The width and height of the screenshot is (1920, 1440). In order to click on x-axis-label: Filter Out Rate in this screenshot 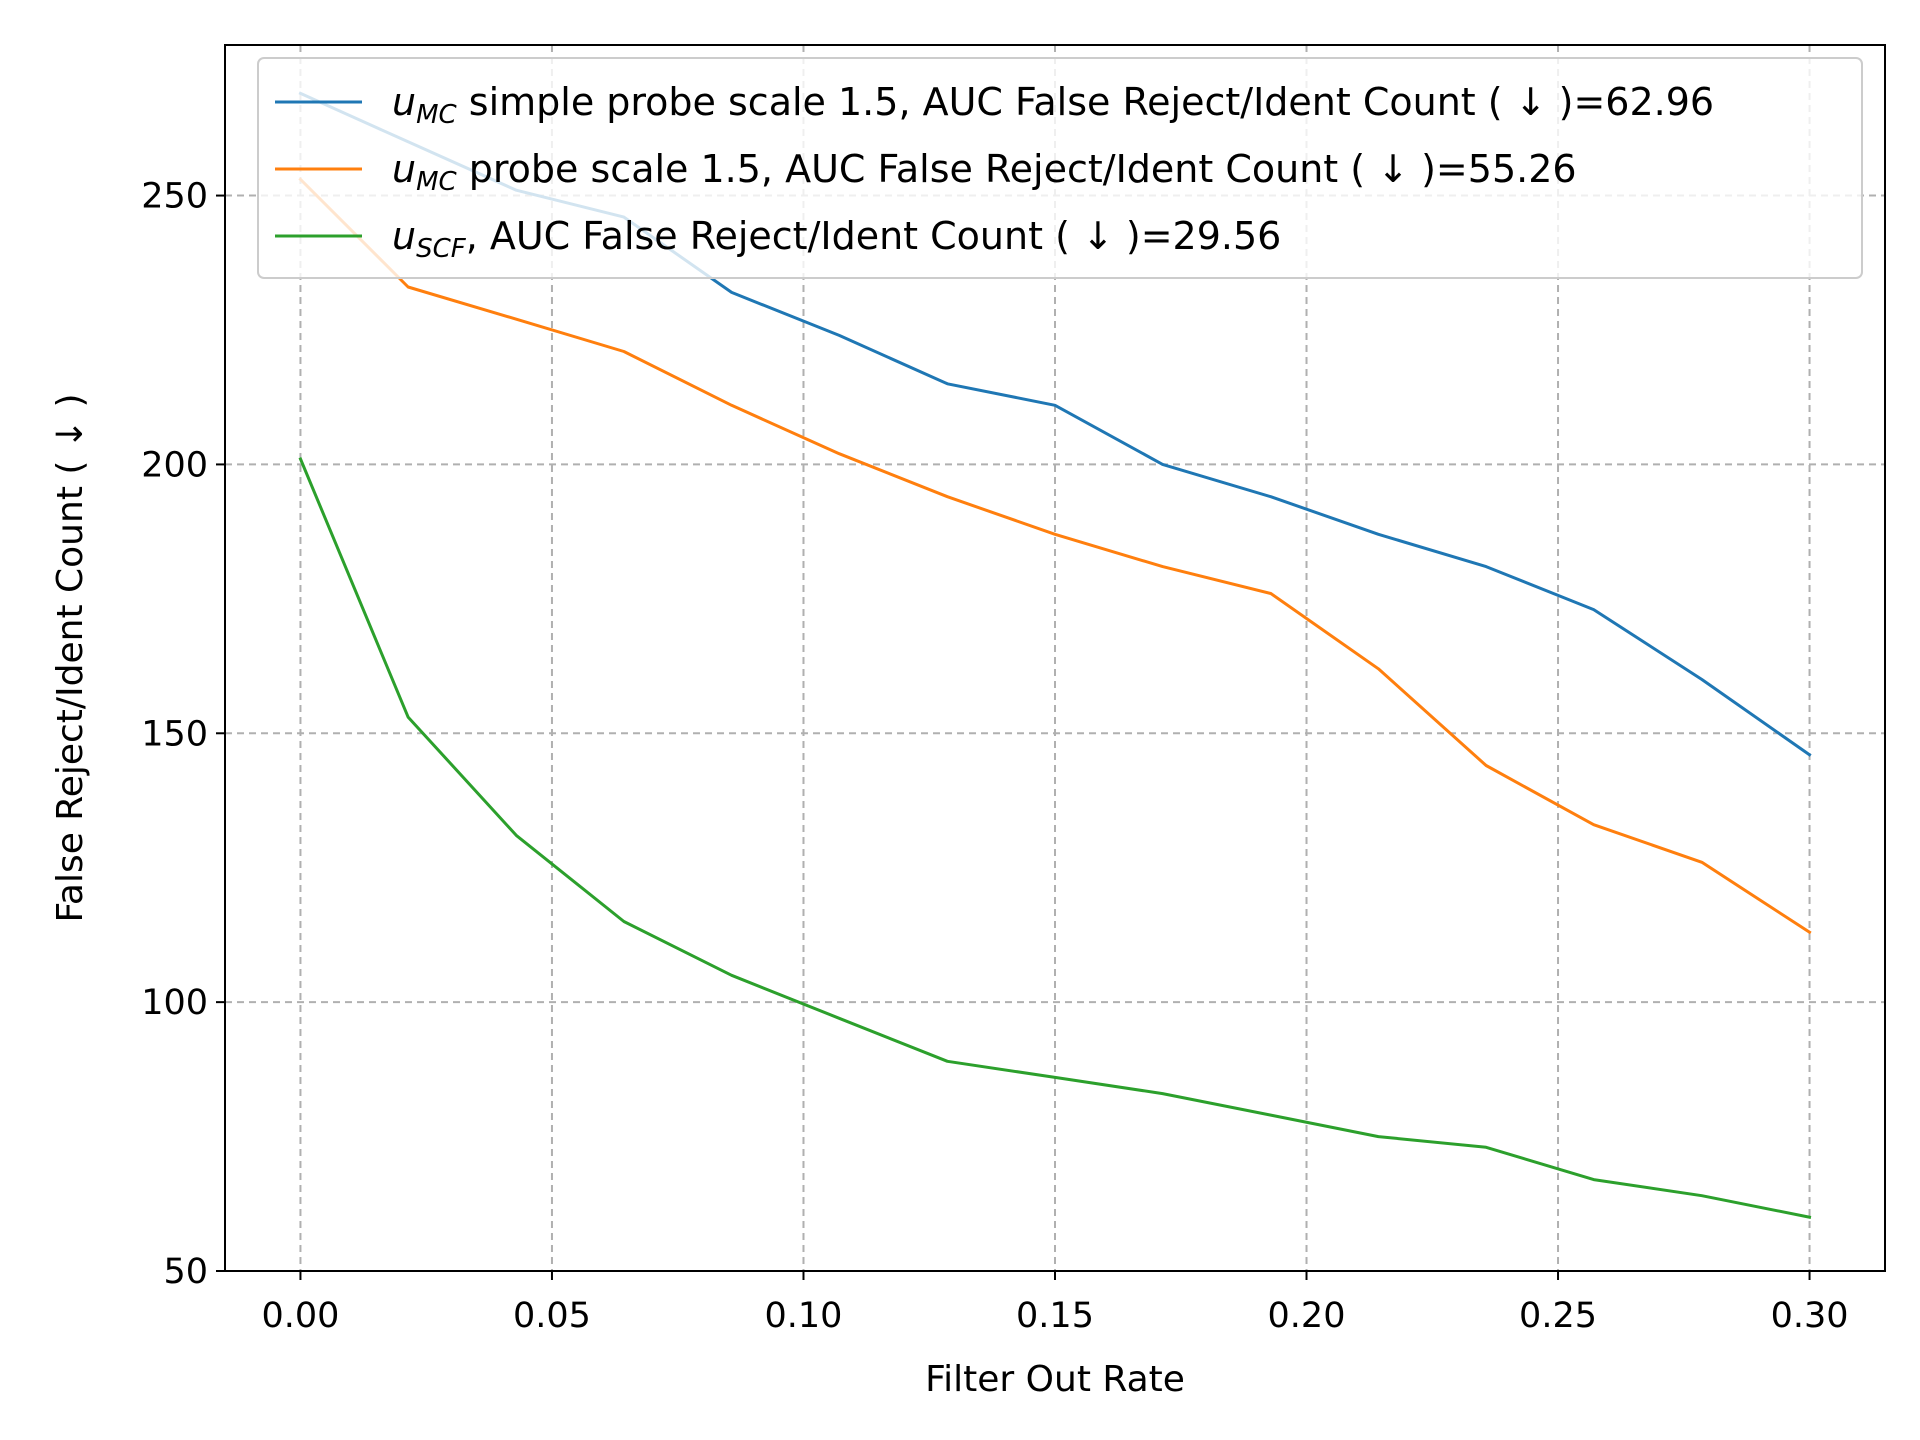, I will do `click(1055, 1379)`.